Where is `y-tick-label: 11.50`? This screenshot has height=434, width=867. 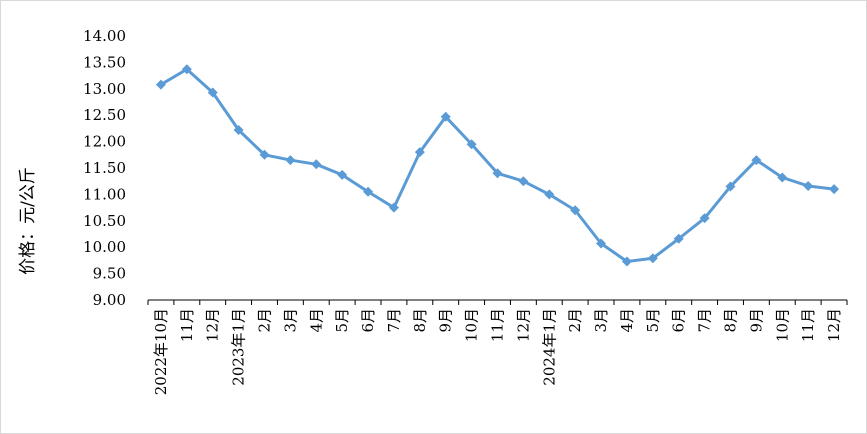
y-tick-label: 11.50 is located at coordinates (104, 168).